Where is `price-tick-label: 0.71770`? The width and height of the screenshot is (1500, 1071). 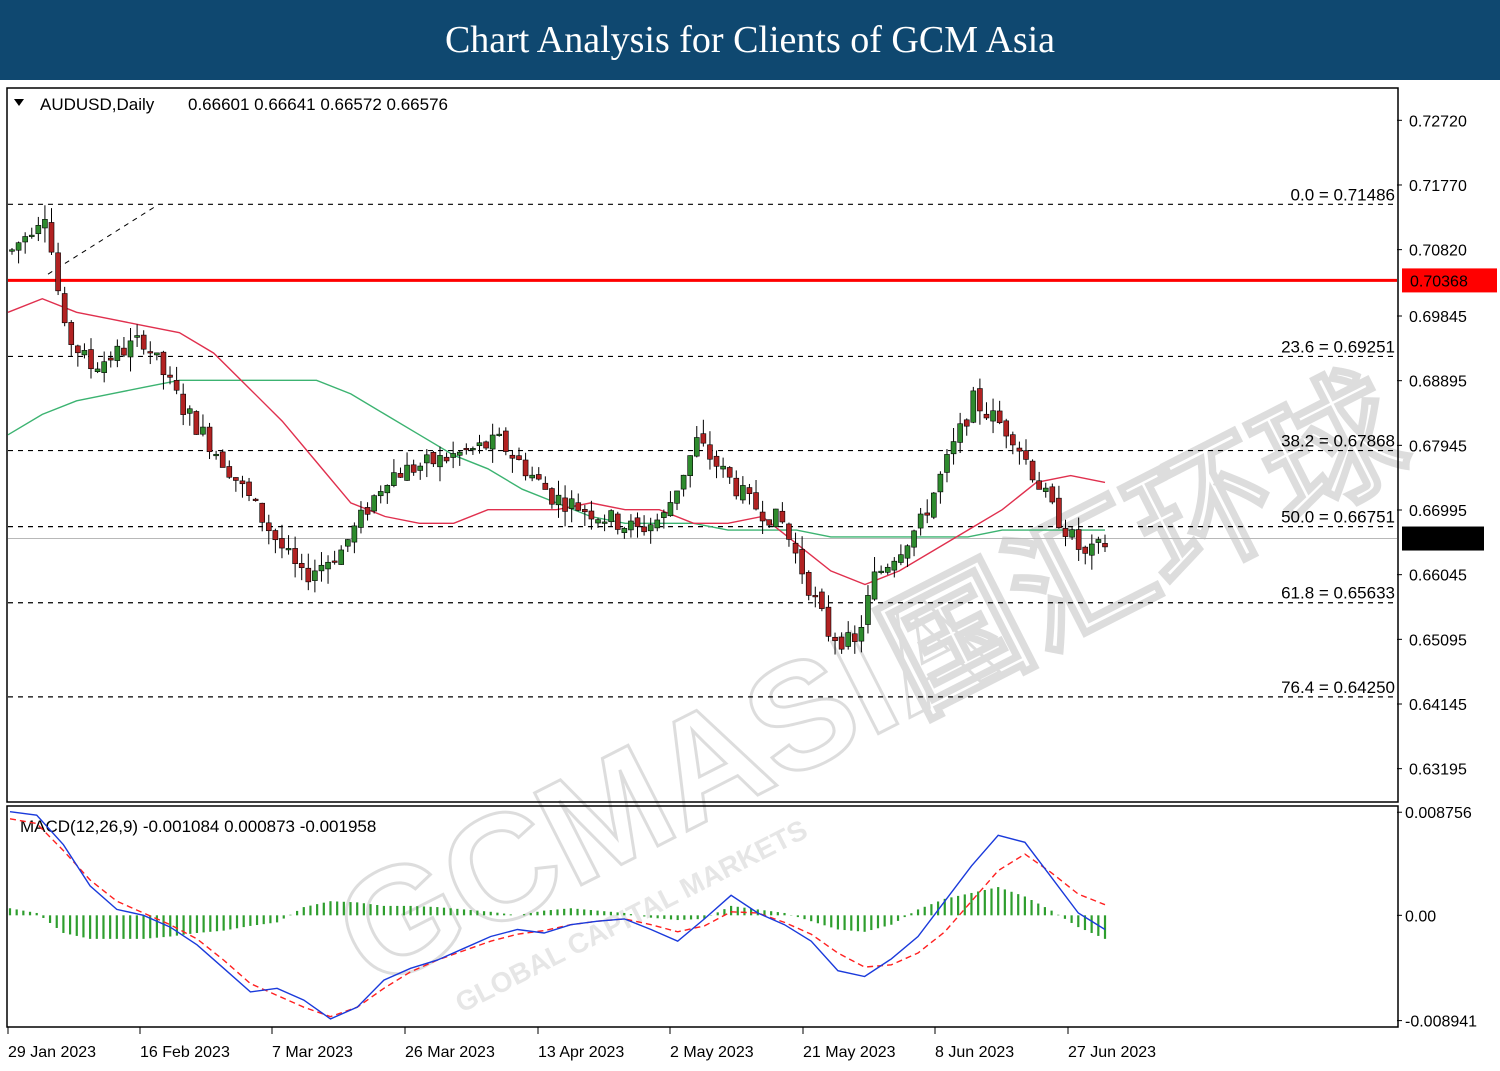
price-tick-label: 0.71770 is located at coordinates (1438, 186).